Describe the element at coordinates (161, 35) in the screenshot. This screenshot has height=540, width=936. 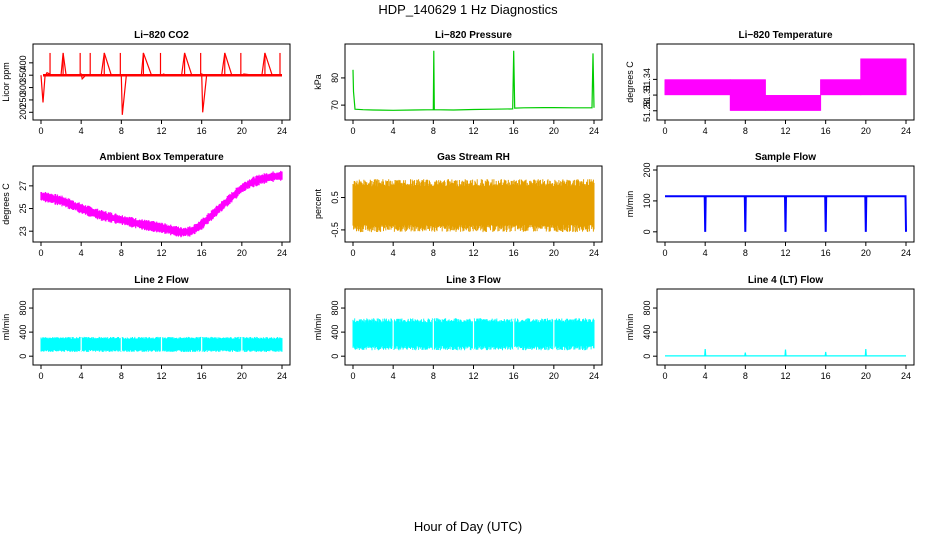
I see `panel-title: Li−820 CO2` at that location.